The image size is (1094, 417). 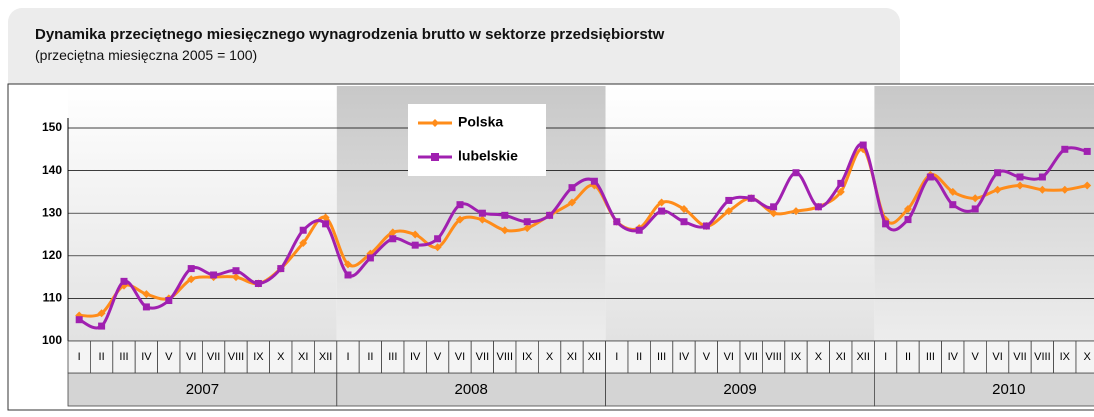 I want to click on y-tick-label: 140, so click(x=52, y=170).